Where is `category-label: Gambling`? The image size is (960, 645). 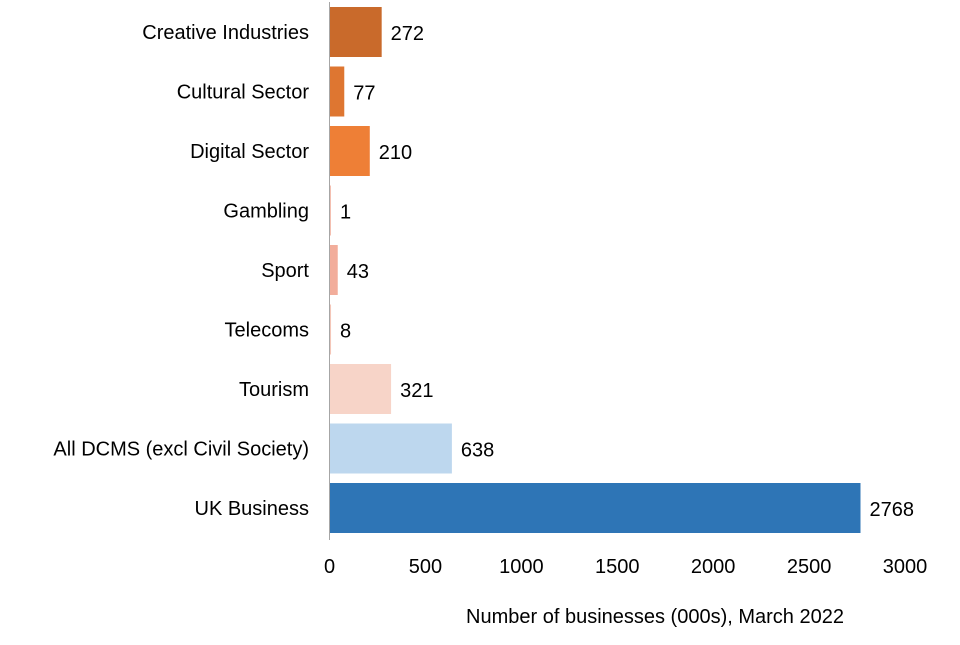
category-label: Gambling is located at coordinates (266, 212).